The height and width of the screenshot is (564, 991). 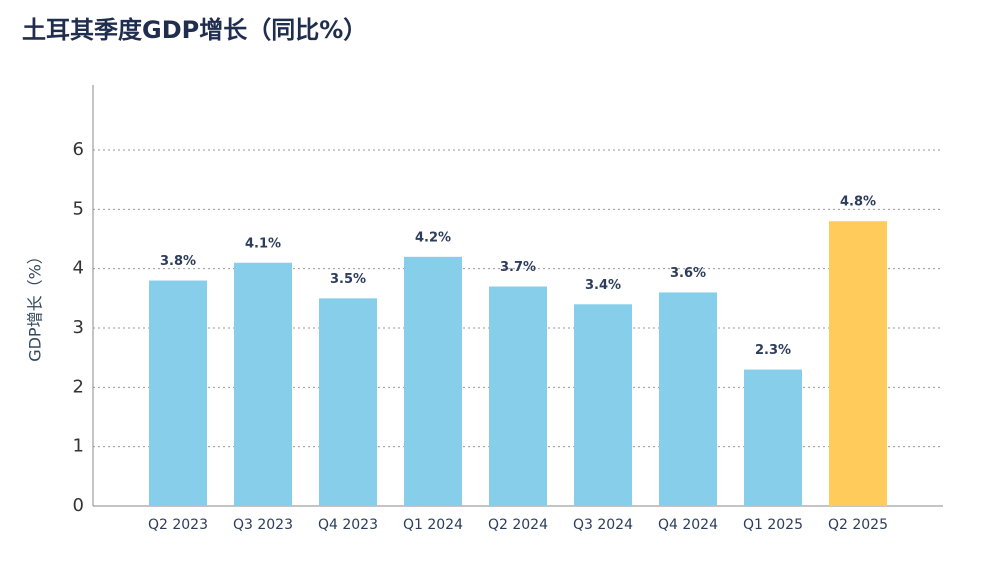 I want to click on y-tick-label: 0, so click(x=78, y=505).